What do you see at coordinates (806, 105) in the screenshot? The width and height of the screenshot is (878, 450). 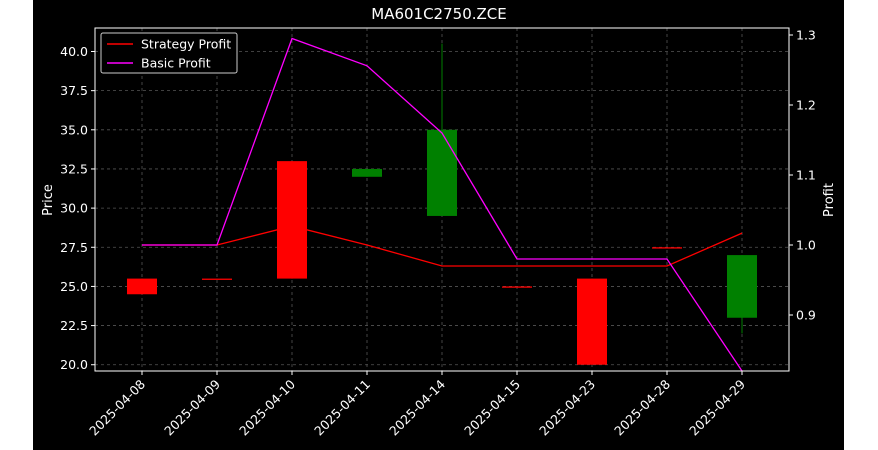 I see `y2-tick-label: 1.2` at bounding box center [806, 105].